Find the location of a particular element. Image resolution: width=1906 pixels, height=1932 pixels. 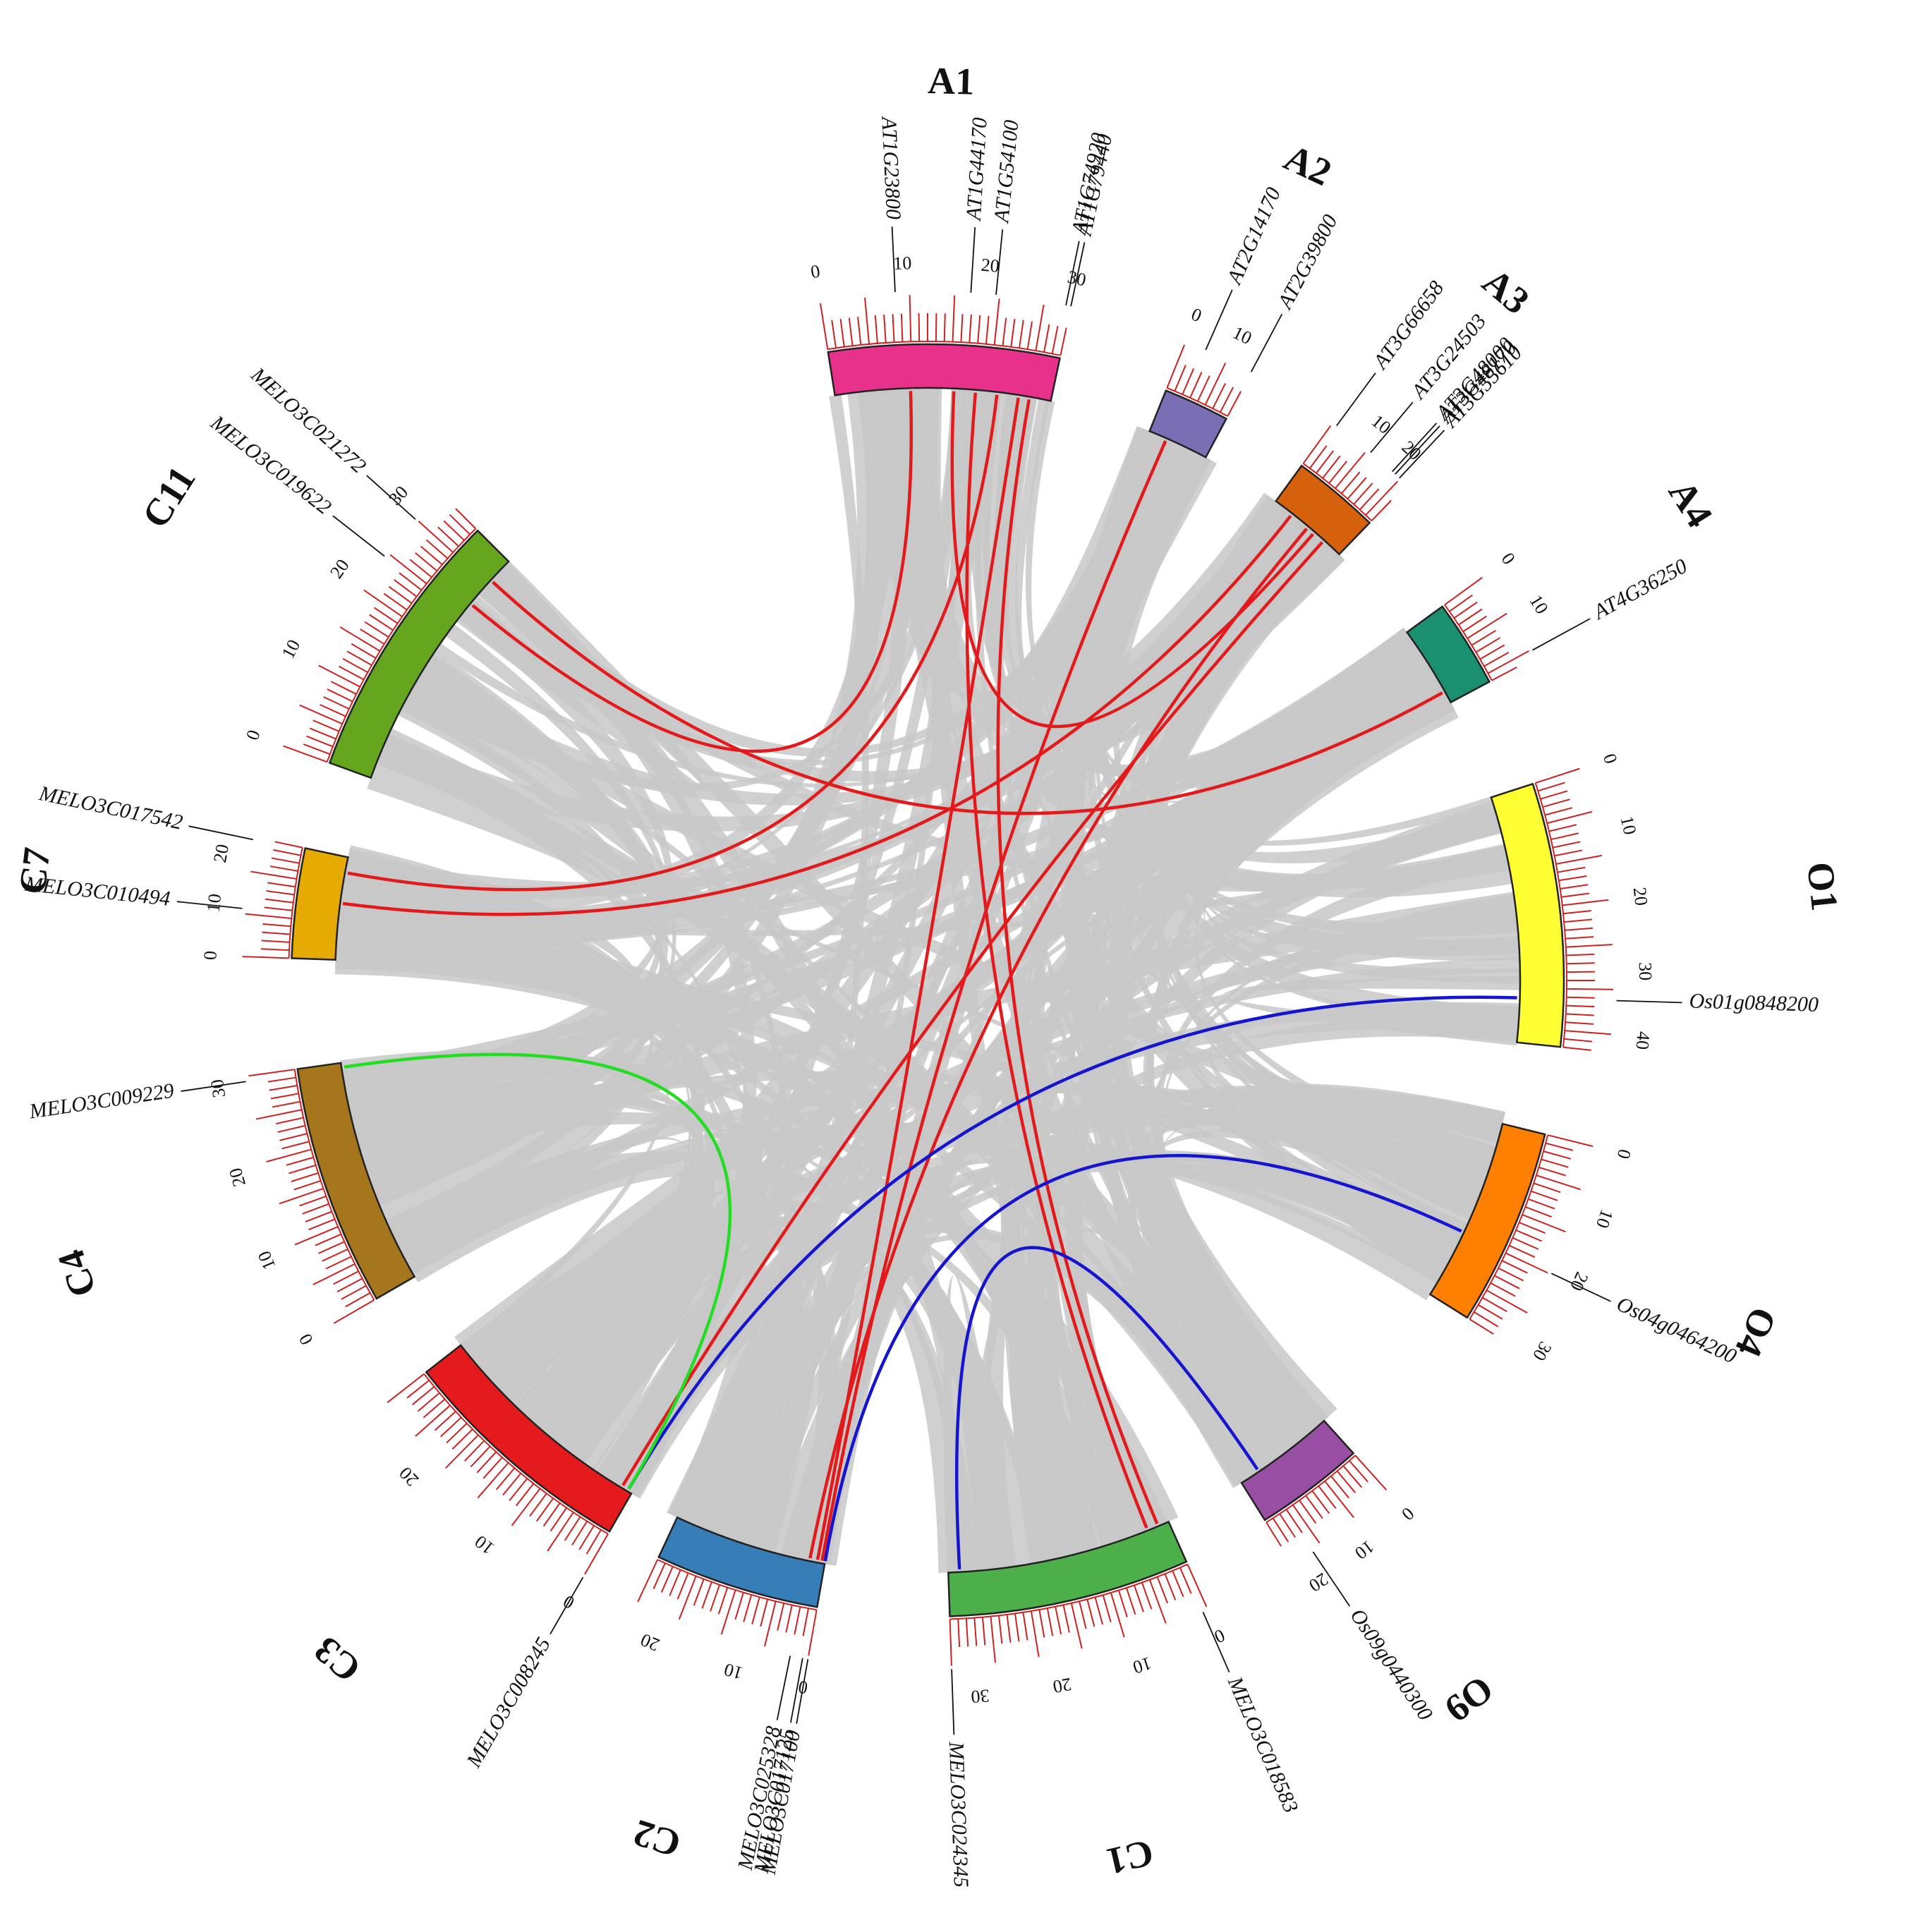

chromosome-o9 is located at coordinates (1297, 1470).